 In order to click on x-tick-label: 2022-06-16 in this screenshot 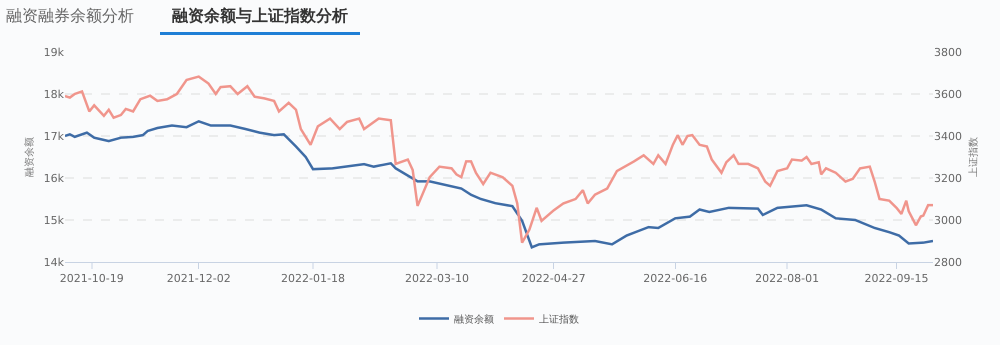, I will do `click(675, 279)`.